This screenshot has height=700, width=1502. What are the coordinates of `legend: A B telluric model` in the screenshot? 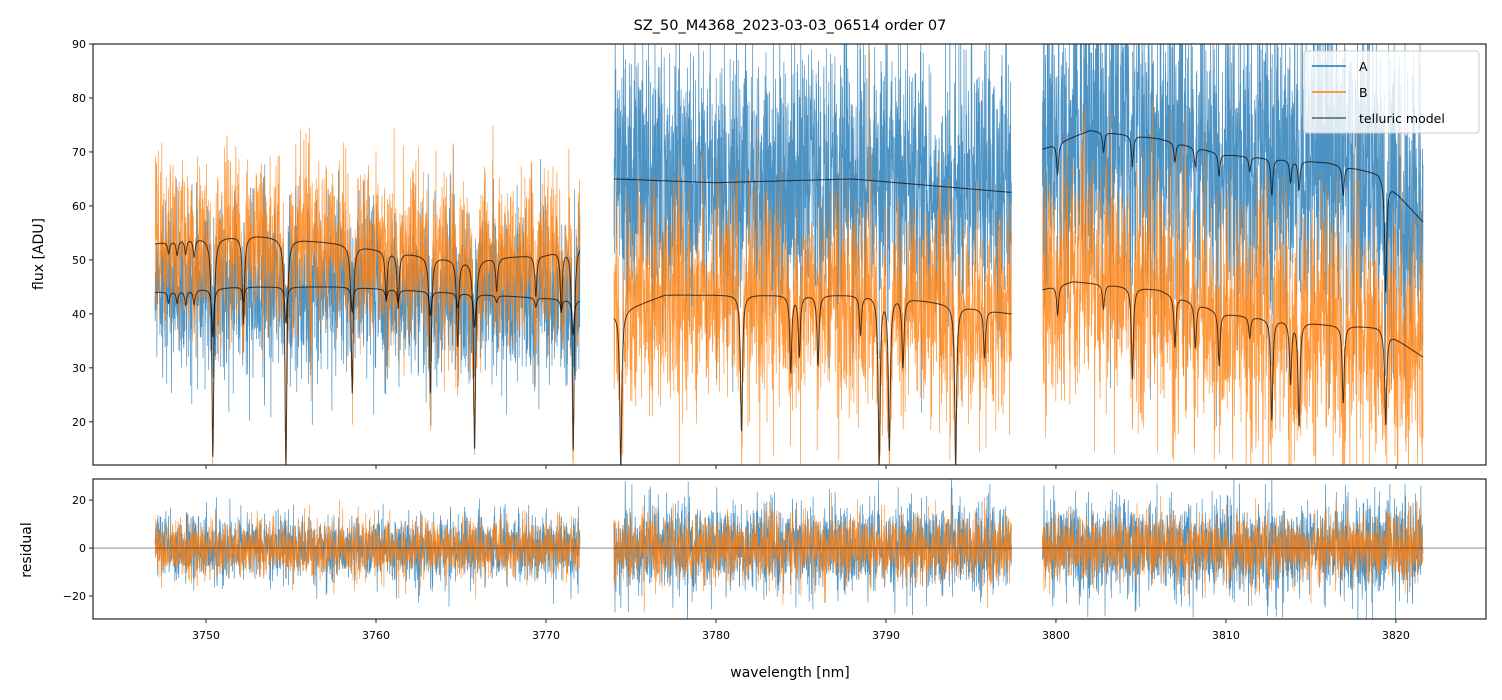 It's located at (1391, 92).